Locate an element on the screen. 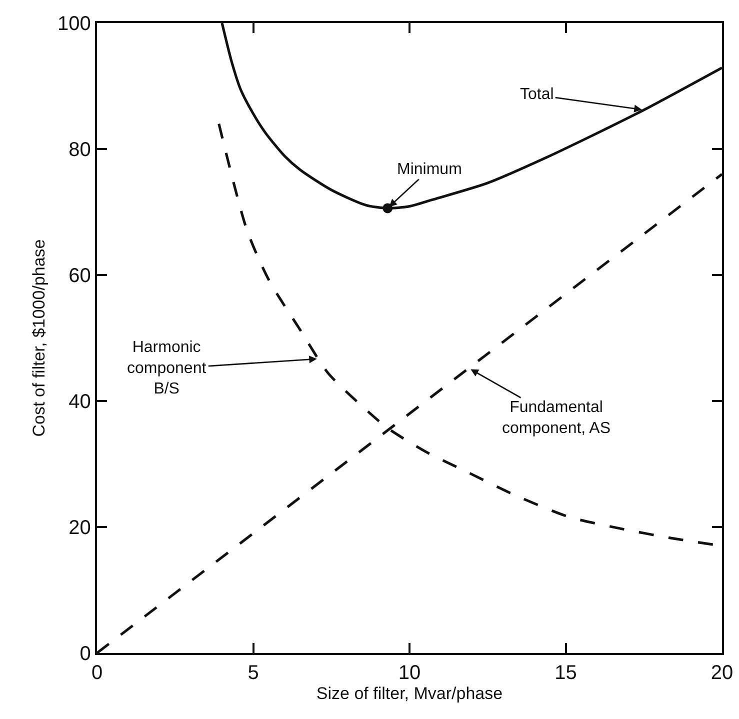 This screenshot has height=719, width=739. y-tick-label: 80 is located at coordinates (79, 150).